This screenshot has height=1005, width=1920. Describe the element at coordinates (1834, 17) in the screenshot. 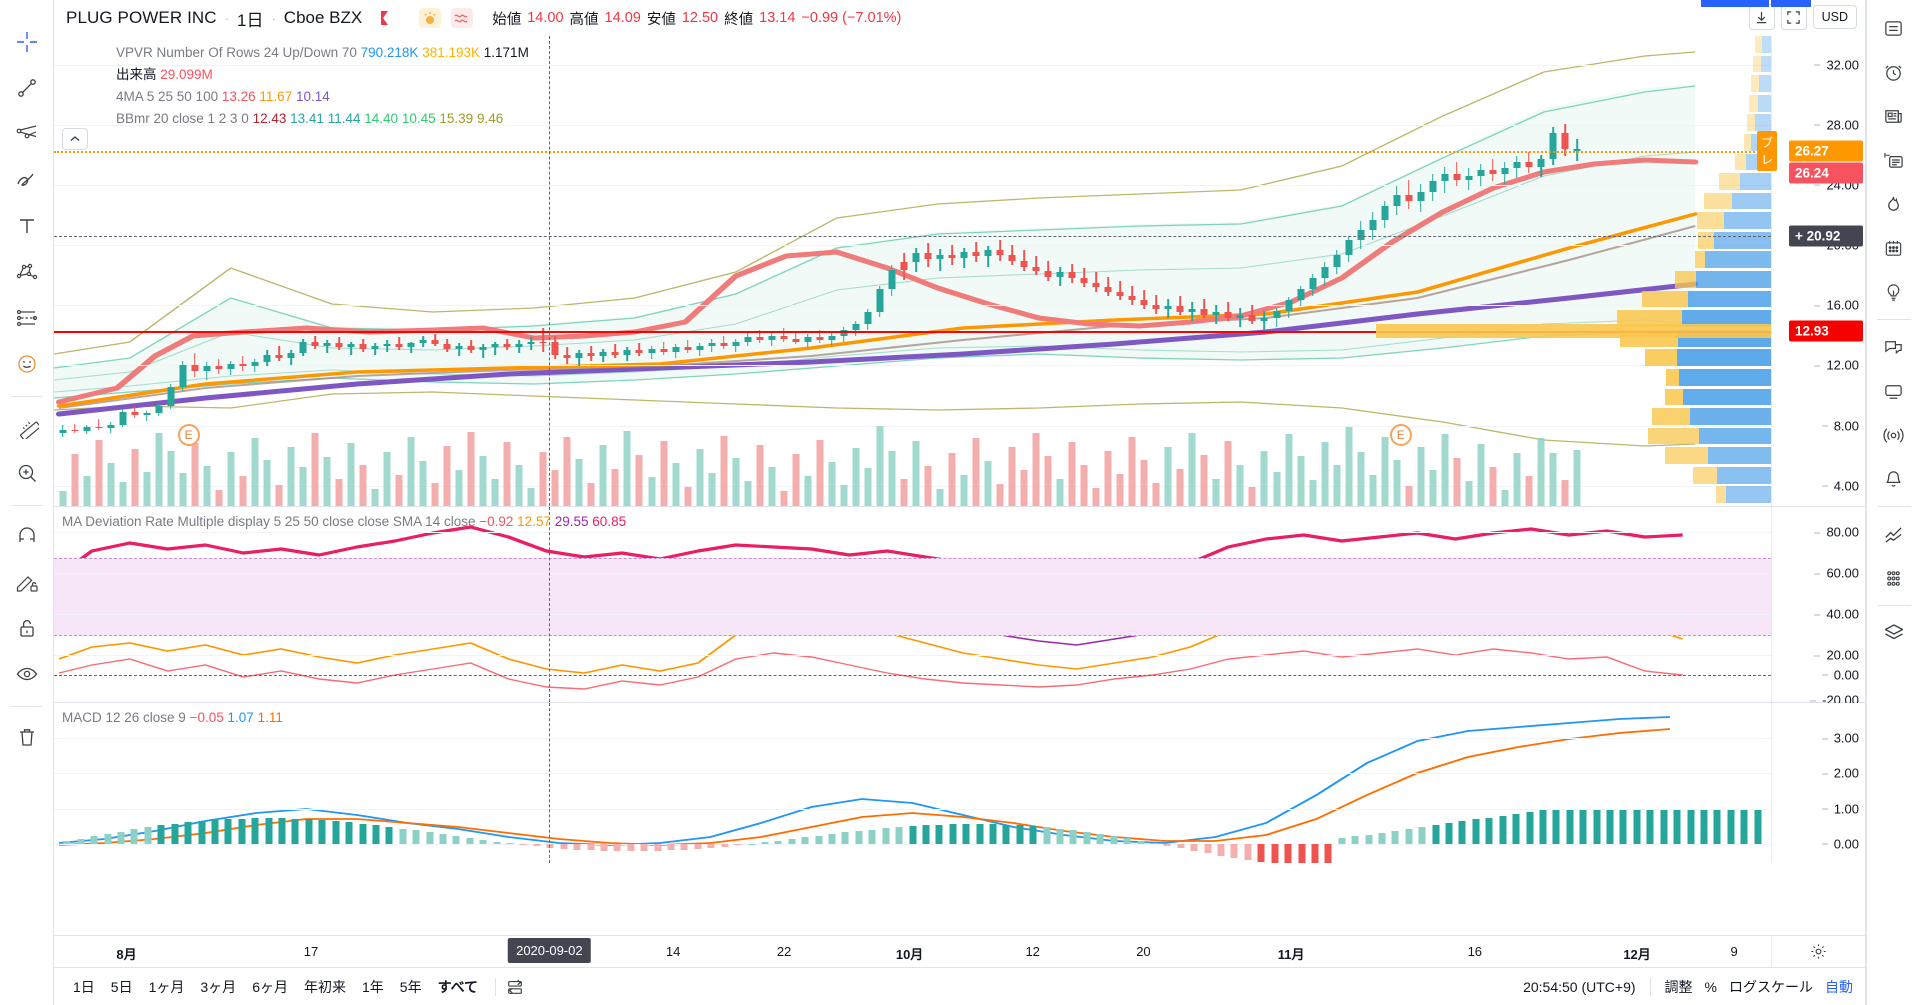

I see `currency-badge: USD` at that location.